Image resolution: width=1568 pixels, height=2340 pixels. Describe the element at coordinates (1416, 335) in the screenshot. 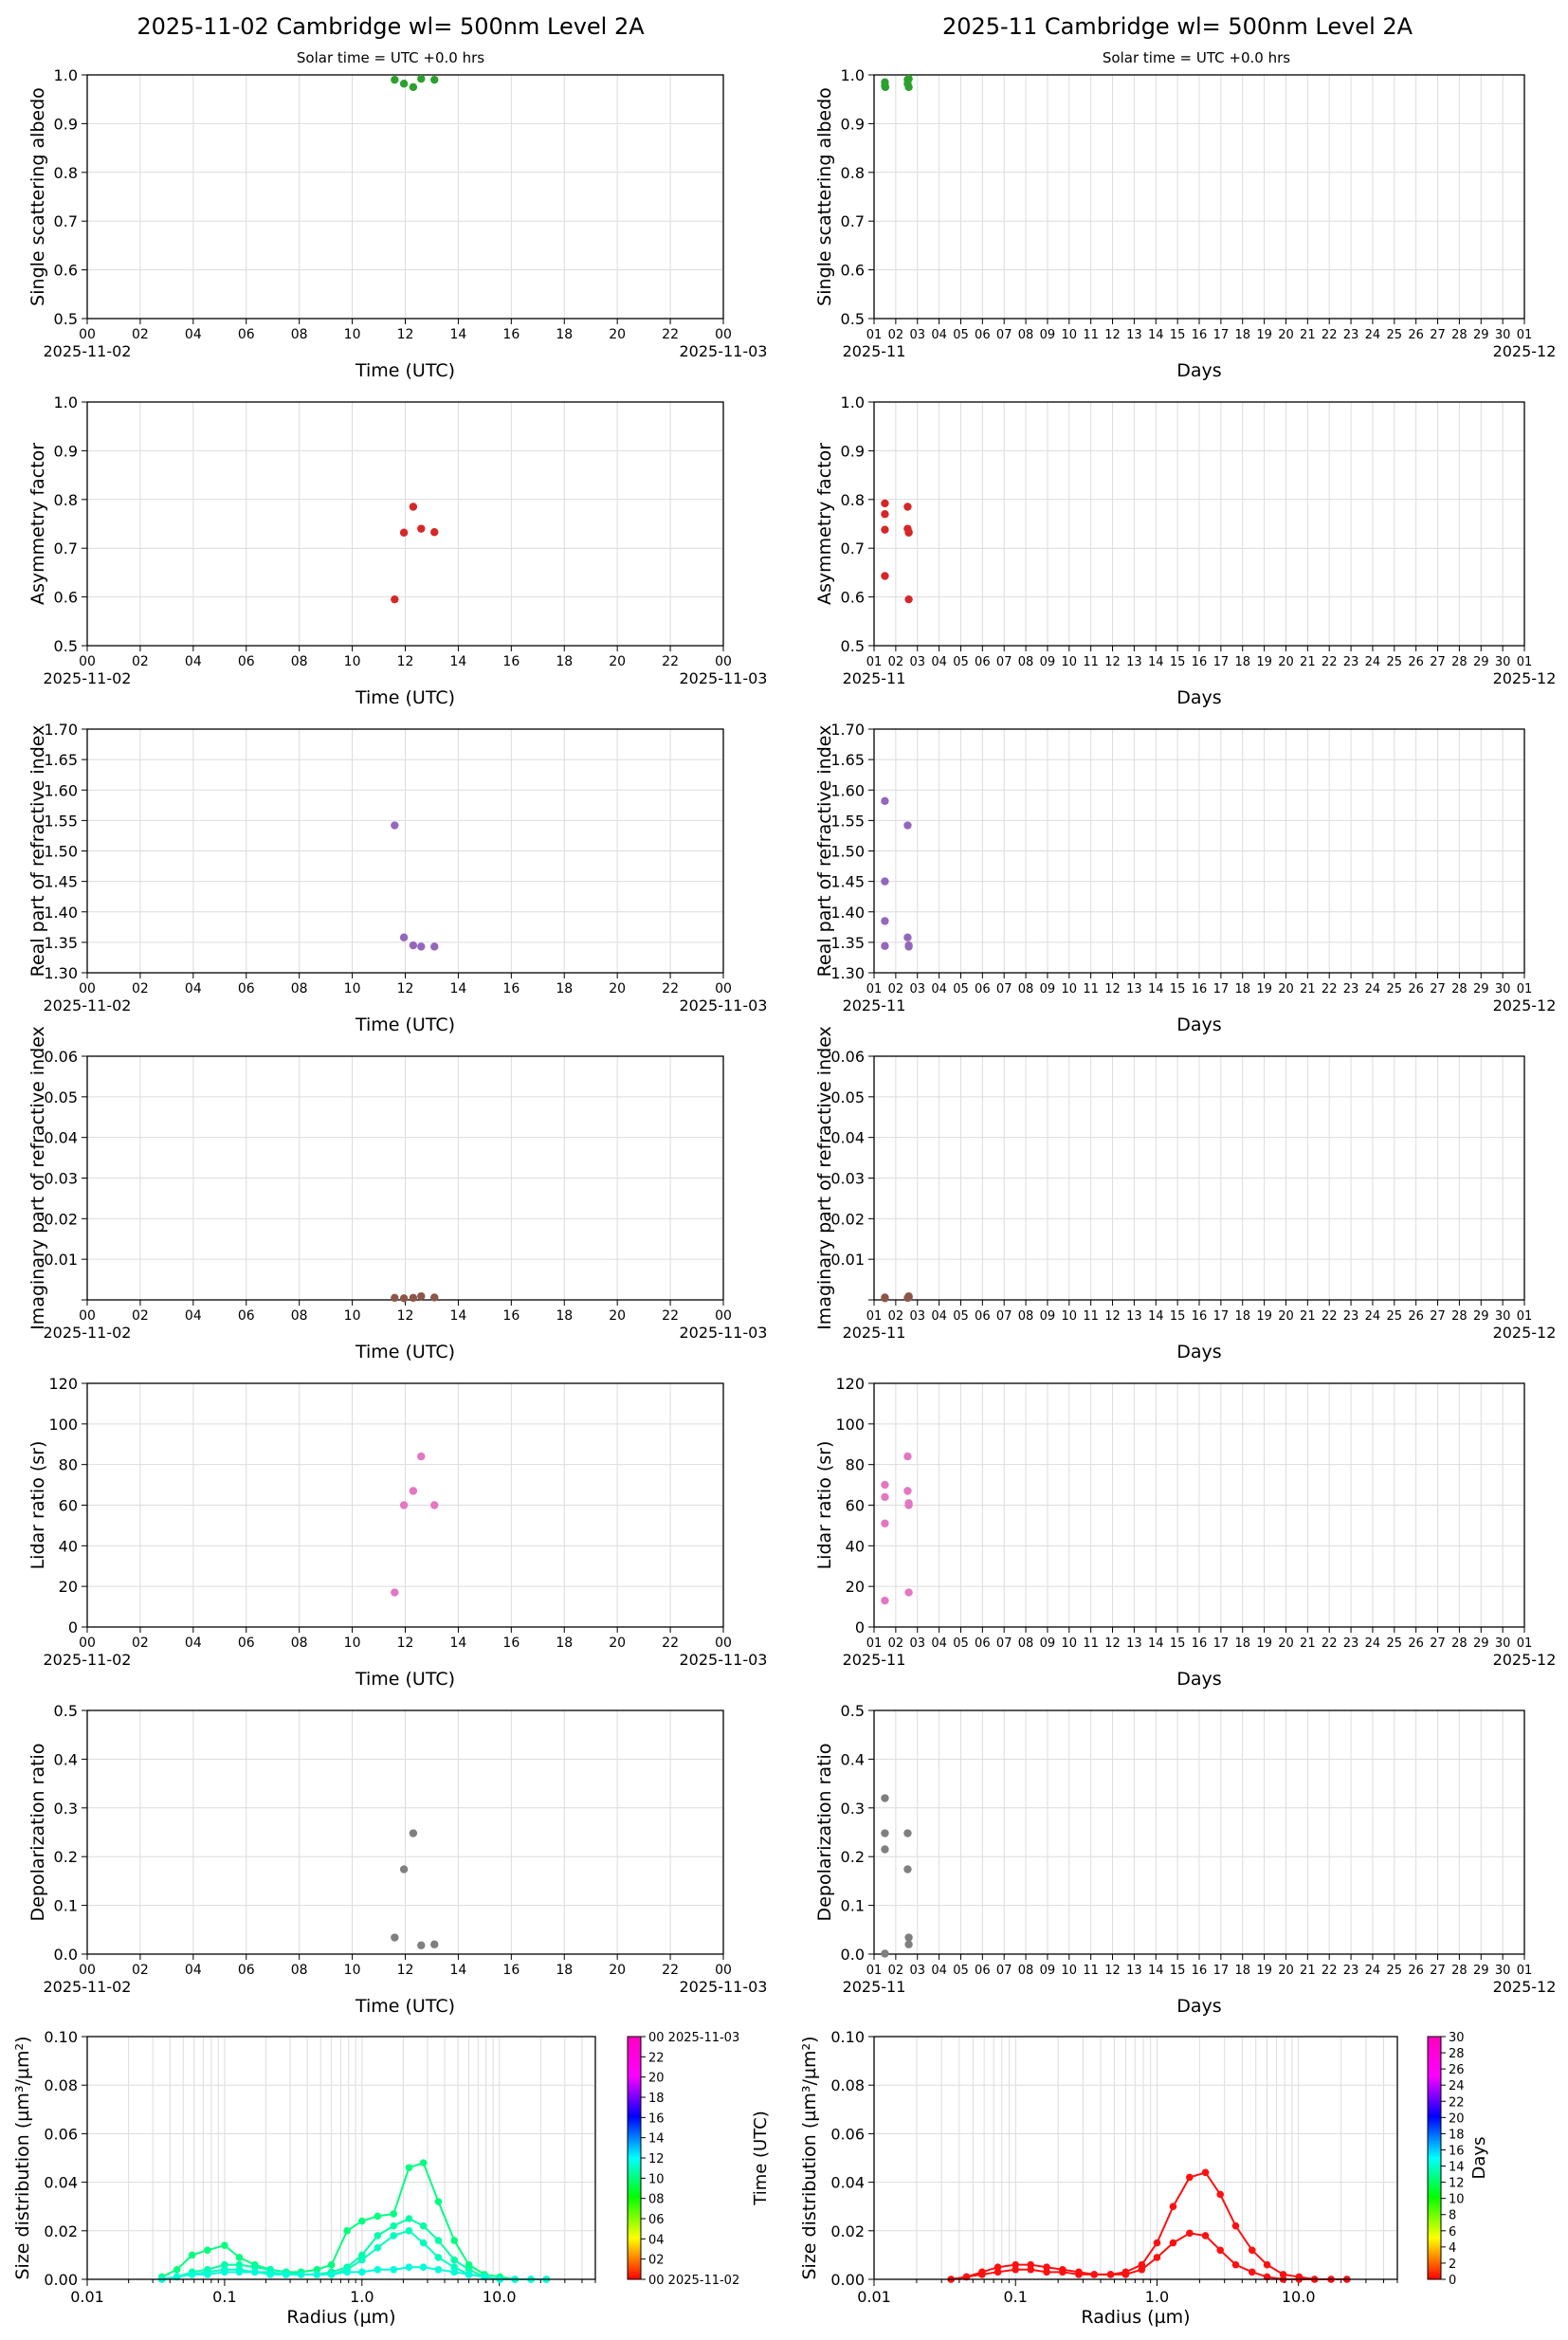

I see `x-tick-label: 26` at that location.